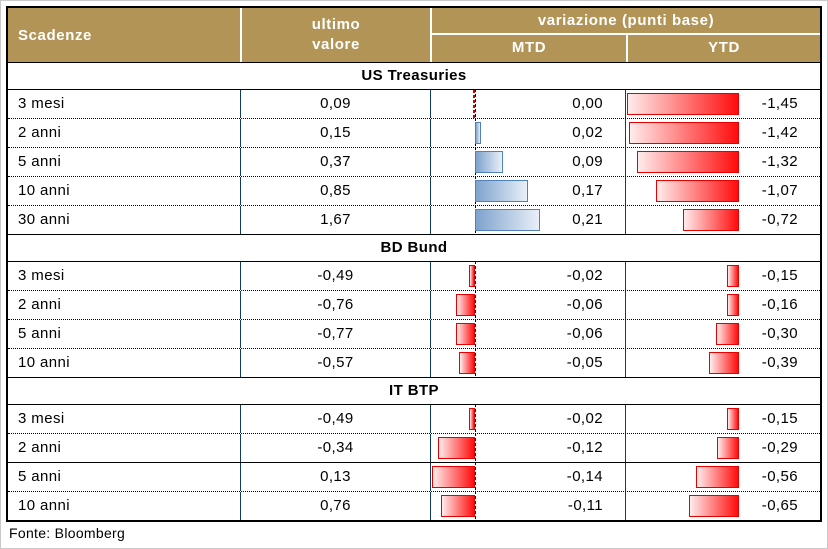 The height and width of the screenshot is (549, 828). Describe the element at coordinates (335, 363) in the screenshot. I see `last-value: -0,57` at that location.